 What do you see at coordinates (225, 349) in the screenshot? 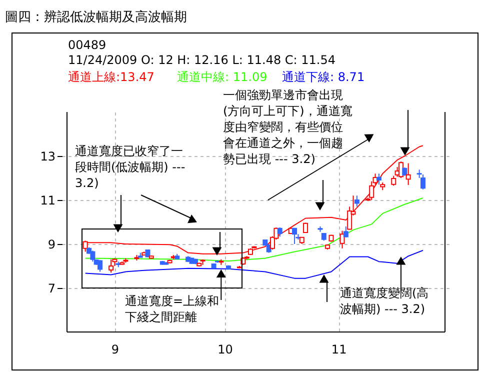
I see `x-tick-label: 10` at bounding box center [225, 349].